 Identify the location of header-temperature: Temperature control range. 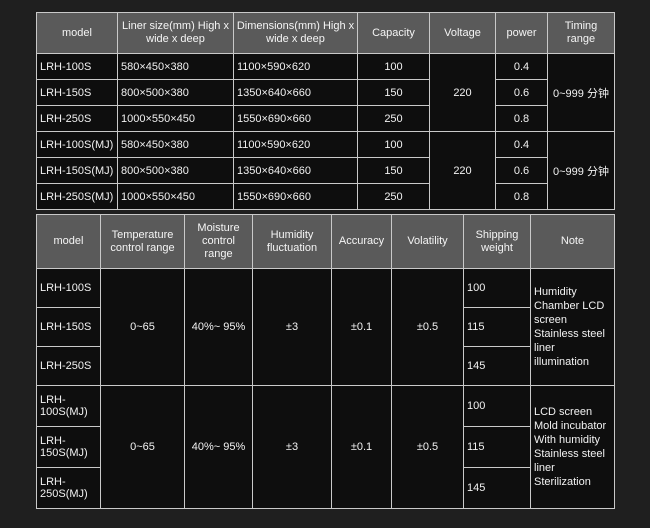
(142, 241).